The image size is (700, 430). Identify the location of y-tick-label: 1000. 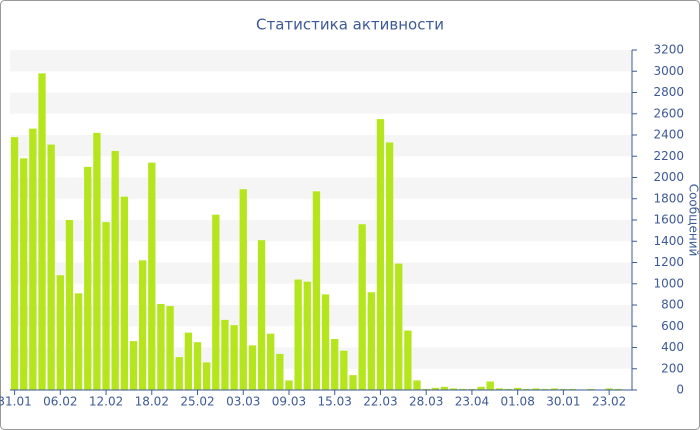
(668, 283).